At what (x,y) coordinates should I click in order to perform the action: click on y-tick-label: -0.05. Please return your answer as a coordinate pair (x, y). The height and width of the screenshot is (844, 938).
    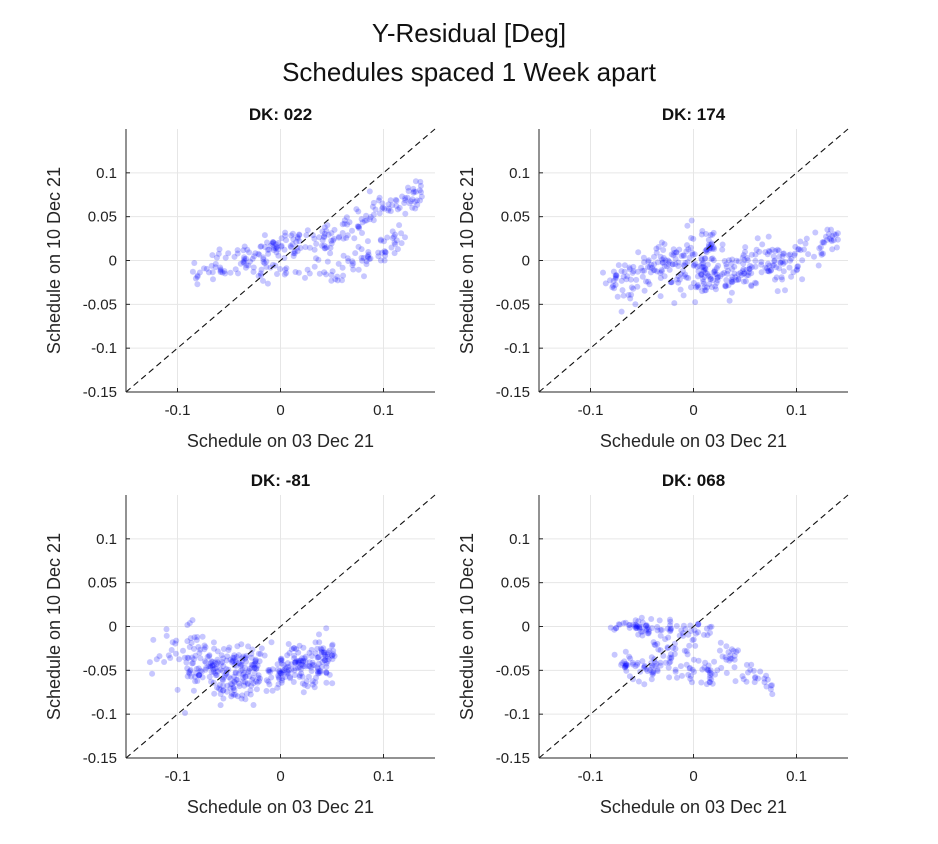
    Looking at the image, I should click on (100, 670).